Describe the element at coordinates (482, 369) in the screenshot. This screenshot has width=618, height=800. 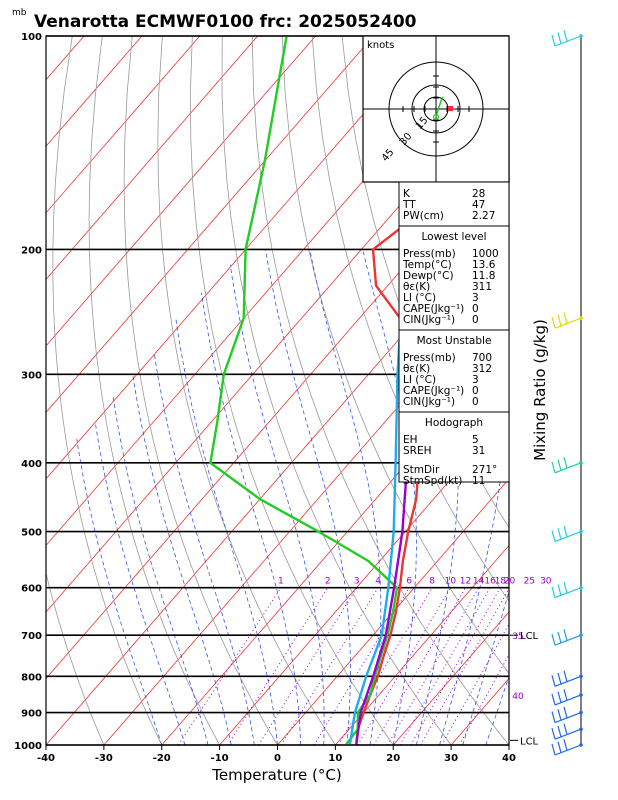
I see `table-row-value: 312` at that location.